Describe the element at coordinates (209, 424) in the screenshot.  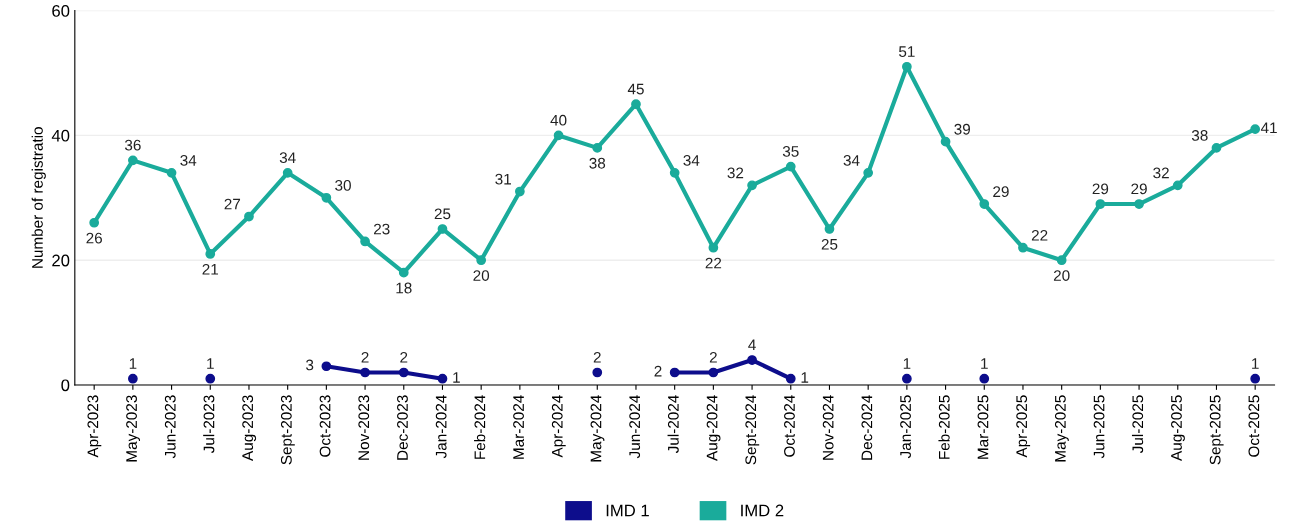
I see `x-tick-label: Jul-2023` at that location.